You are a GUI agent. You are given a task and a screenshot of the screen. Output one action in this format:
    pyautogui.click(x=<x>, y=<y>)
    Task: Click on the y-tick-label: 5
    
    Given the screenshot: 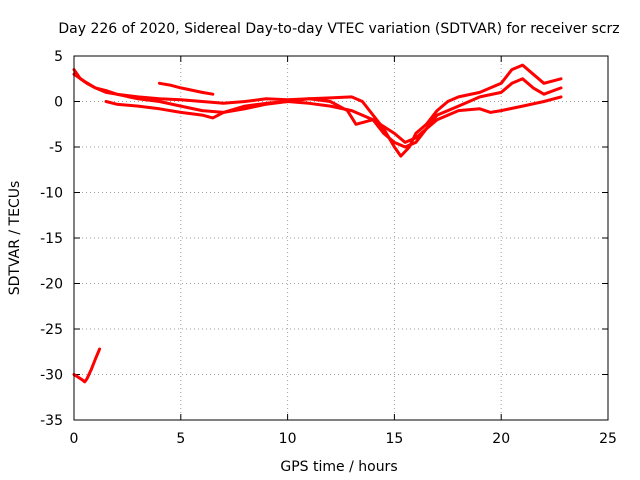 What is the action you would take?
    pyautogui.click(x=58, y=57)
    